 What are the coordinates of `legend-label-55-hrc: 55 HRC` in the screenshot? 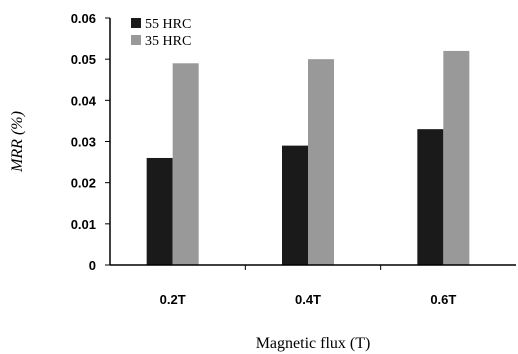 It's located at (168, 24).